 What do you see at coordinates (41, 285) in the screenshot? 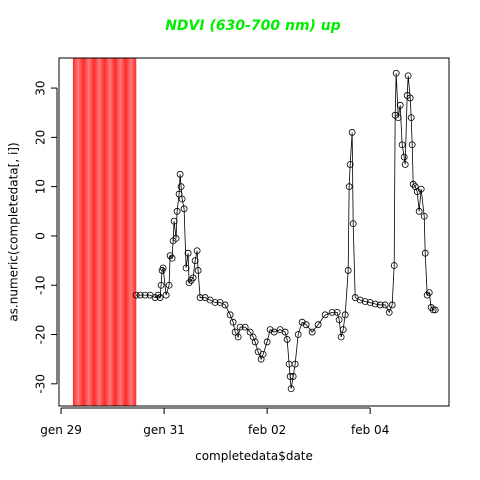
I see `y-tick-label: -10` at bounding box center [41, 285].